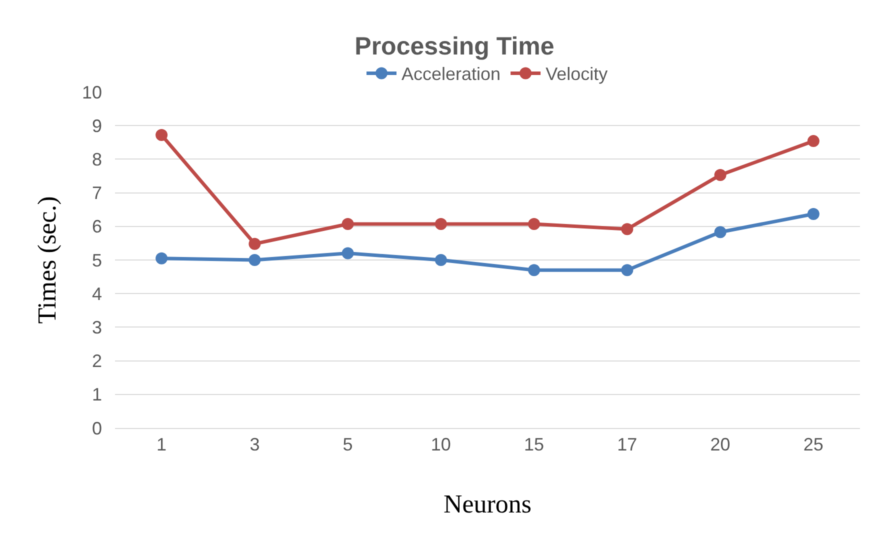 This screenshot has width=874, height=545. Describe the element at coordinates (347, 444) in the screenshot. I see `x-tick-label: 5` at that location.